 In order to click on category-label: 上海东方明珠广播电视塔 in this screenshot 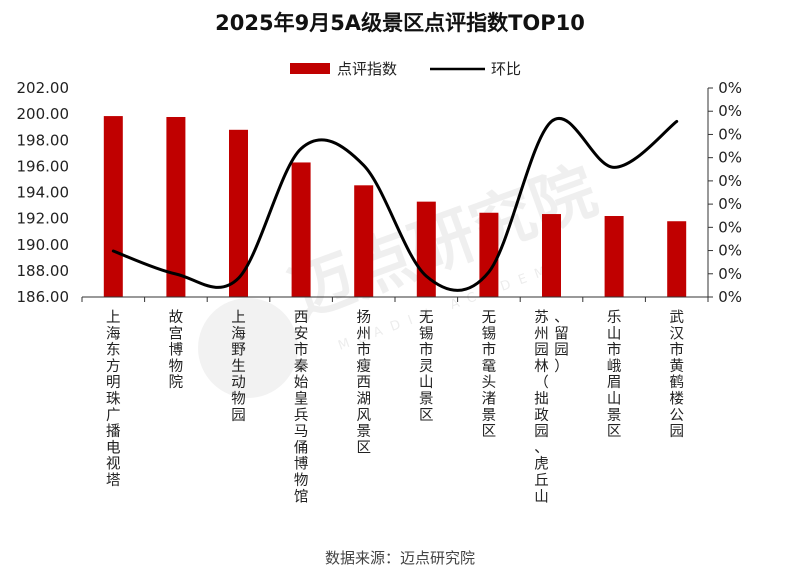, I will do `click(113, 399)`.